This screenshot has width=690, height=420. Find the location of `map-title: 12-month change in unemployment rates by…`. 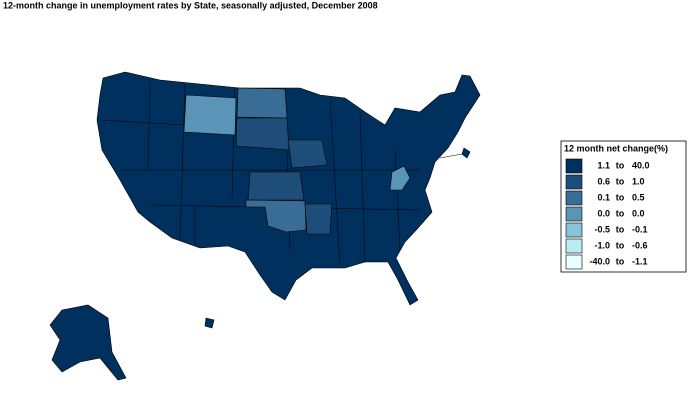

map-title: 12-month change in unemployment rates by… is located at coordinates (190, 5).